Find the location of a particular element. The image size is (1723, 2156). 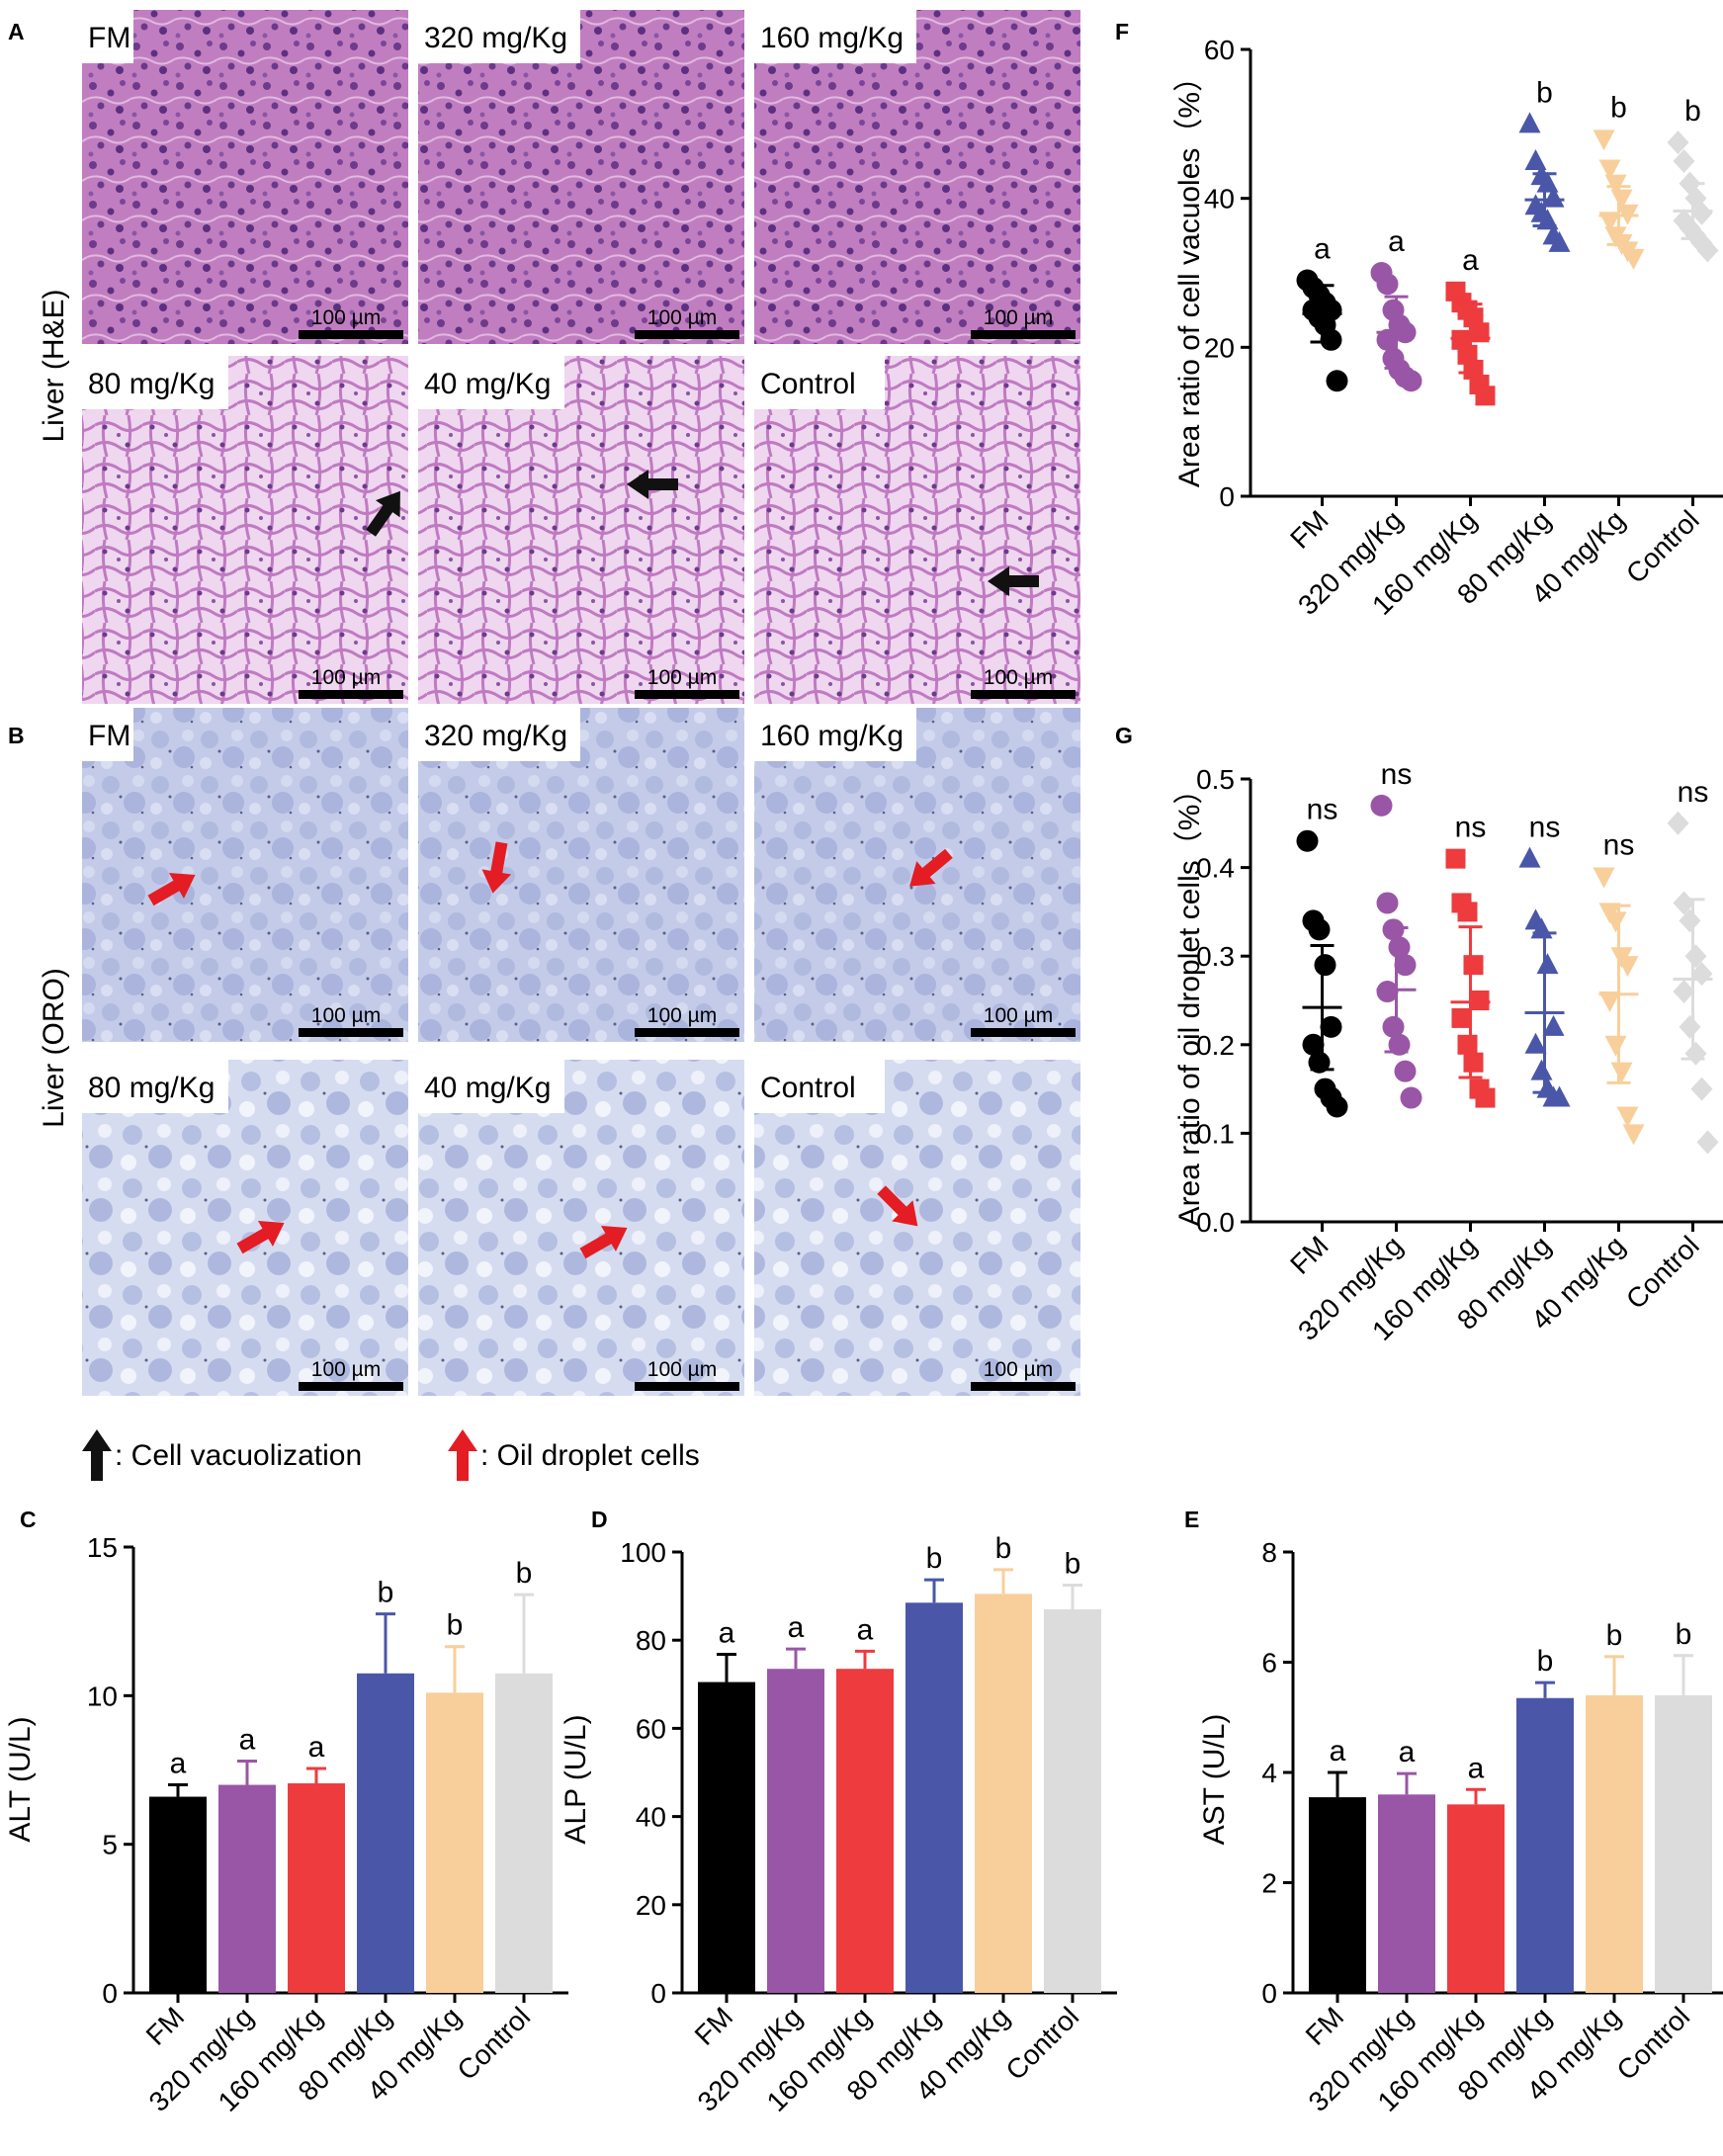

micrograph-oro-40-mg-kg: 40 mg/Kg 100 µm is located at coordinates (581, 1228).